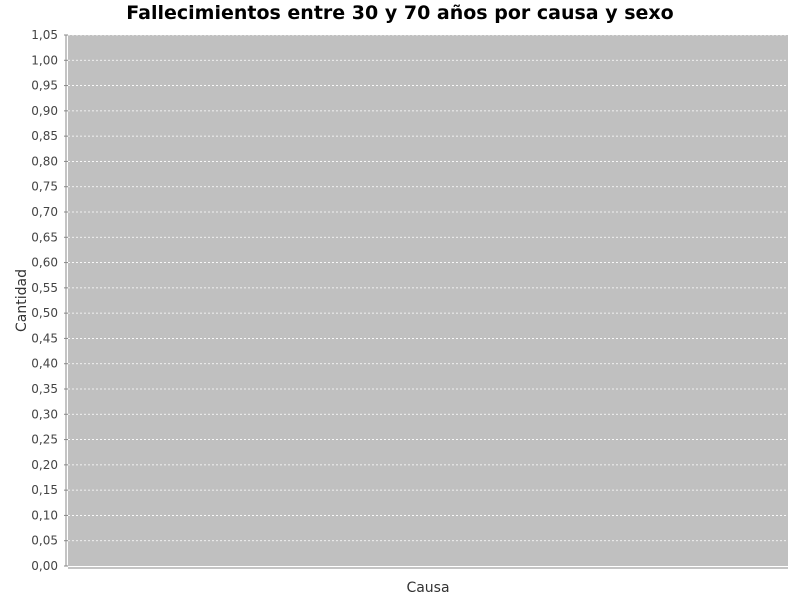  Describe the element at coordinates (22, 300) in the screenshot. I see `y-axis-label: Cantidad` at that location.